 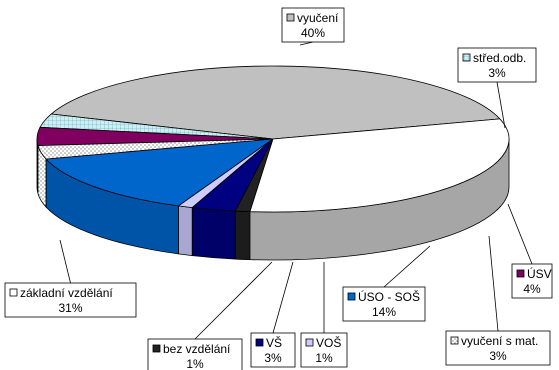 What do you see at coordinates (233, 300) in the screenshot?
I see `leader-line-bez-vzdelani` at bounding box center [233, 300].